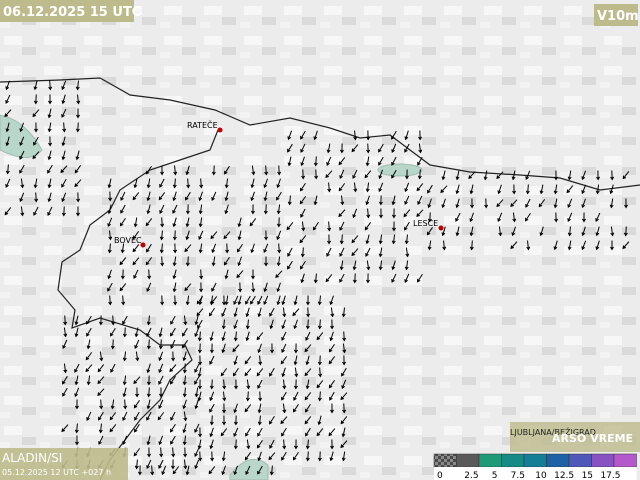 The width and height of the screenshot is (640, 480). I want to click on legend-swatch, so click(513, 460).